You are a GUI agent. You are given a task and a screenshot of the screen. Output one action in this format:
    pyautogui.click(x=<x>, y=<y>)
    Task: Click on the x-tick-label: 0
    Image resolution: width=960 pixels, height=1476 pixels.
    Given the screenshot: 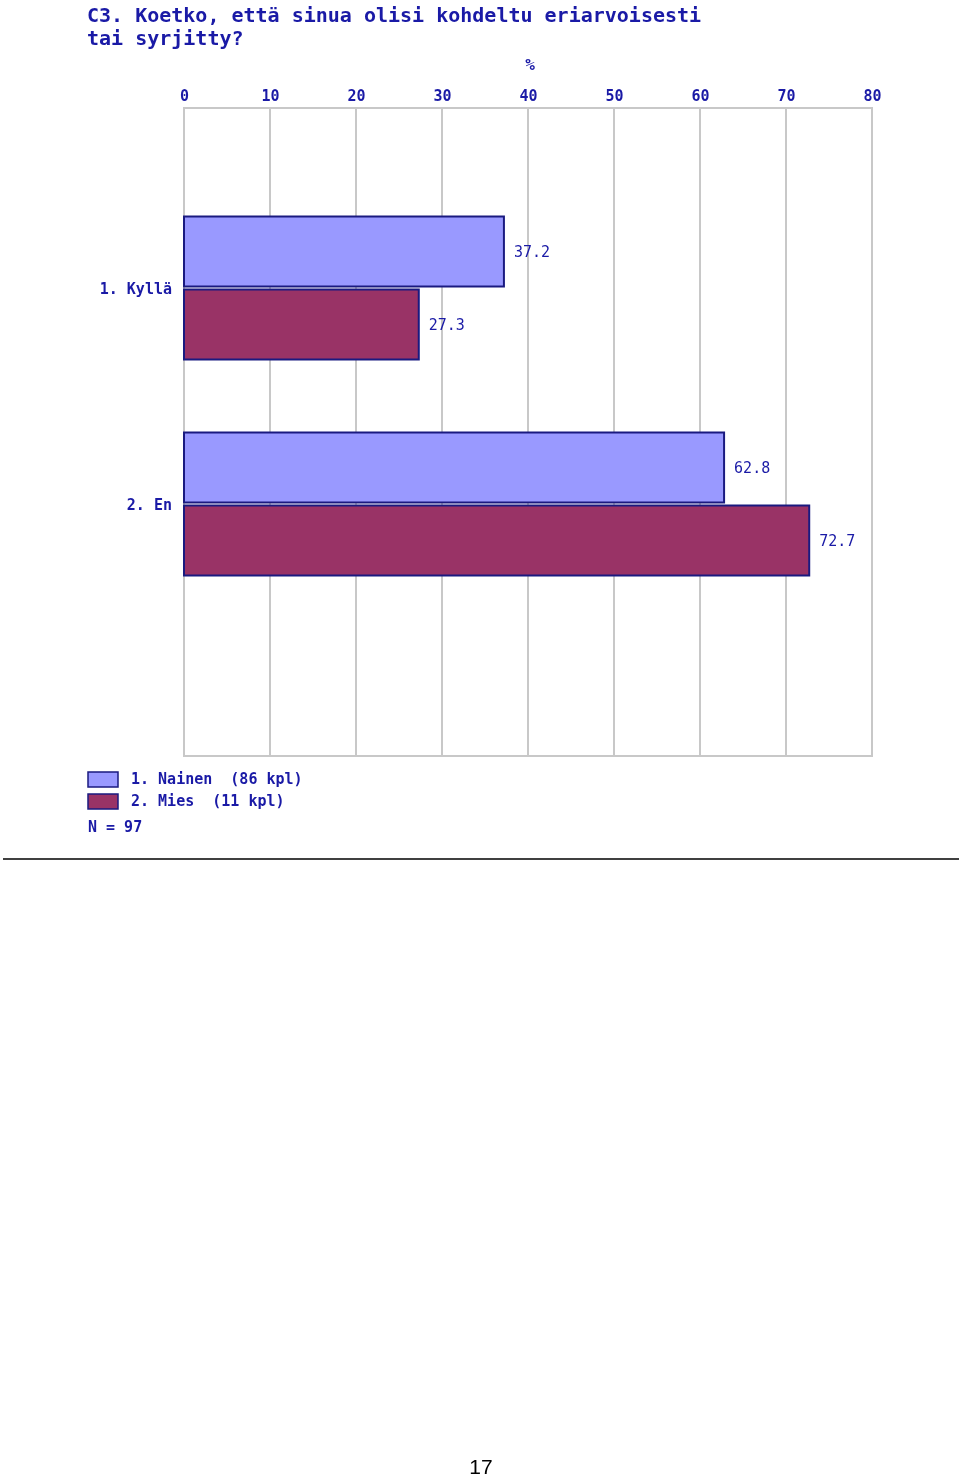 What is the action you would take?
    pyautogui.click(x=184, y=96)
    